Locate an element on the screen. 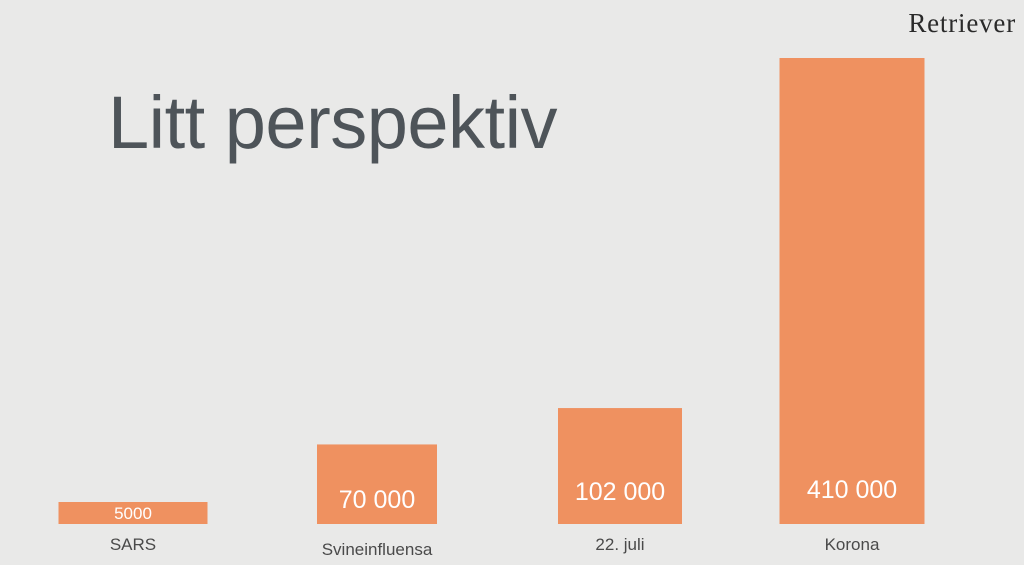 The width and height of the screenshot is (1024, 565). bar-value-label-2: 102 000 is located at coordinates (620, 492).